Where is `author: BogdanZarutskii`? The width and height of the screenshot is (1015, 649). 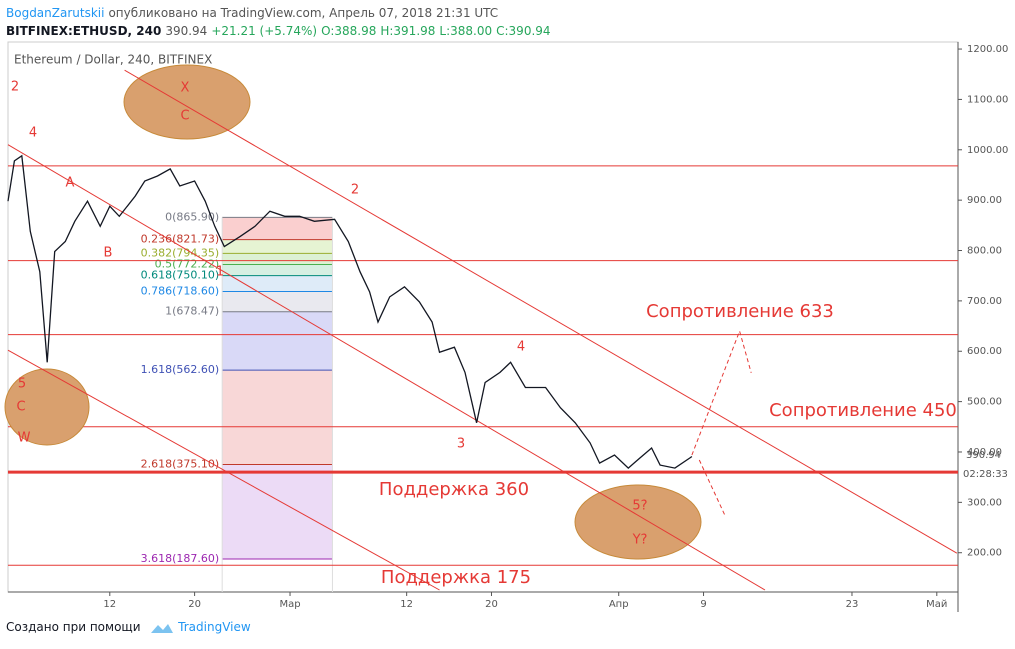
author: BogdanZarutskii is located at coordinates (55, 13).